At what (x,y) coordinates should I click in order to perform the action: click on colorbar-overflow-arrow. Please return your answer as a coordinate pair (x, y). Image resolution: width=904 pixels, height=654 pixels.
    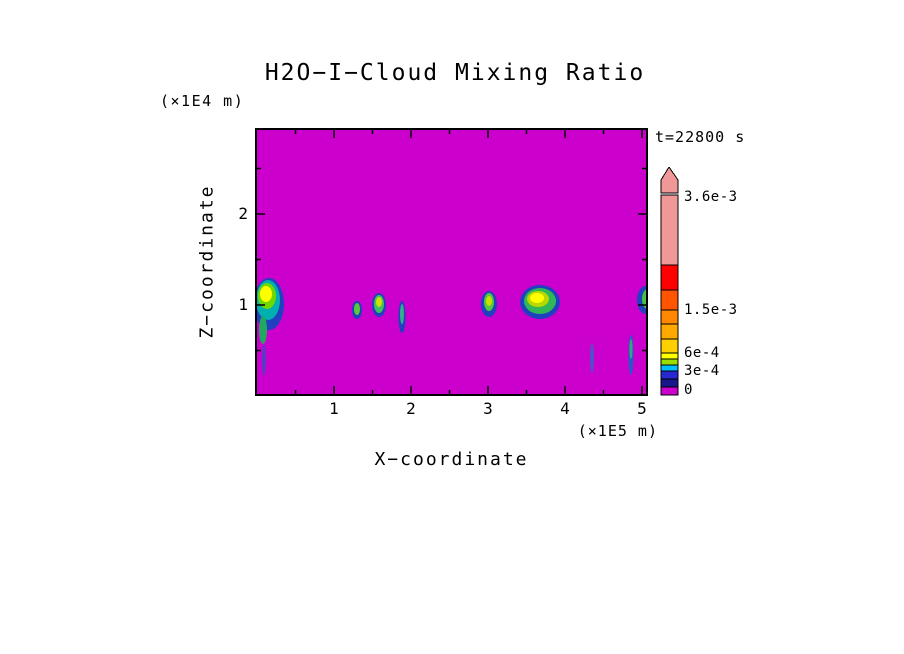
    Looking at the image, I should click on (669, 180).